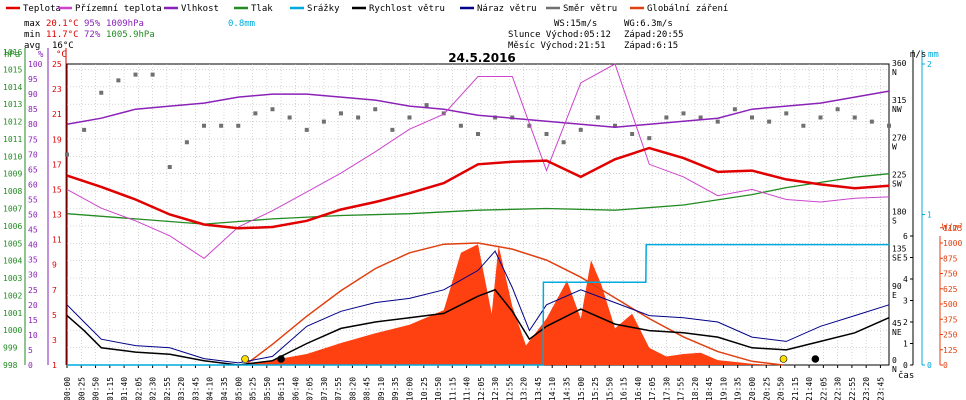 This screenshot has height=400, width=966. What do you see at coordinates (929, 365) in the screenshot?
I see `mm-tick-0: 0` at bounding box center [929, 365].